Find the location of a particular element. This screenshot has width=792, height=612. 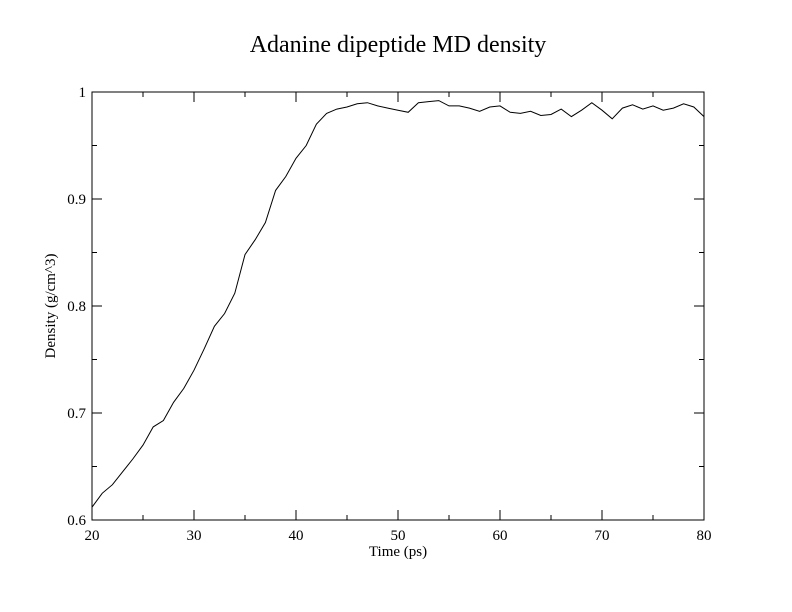

y-tick-label: 0.7 is located at coordinates (76, 414).